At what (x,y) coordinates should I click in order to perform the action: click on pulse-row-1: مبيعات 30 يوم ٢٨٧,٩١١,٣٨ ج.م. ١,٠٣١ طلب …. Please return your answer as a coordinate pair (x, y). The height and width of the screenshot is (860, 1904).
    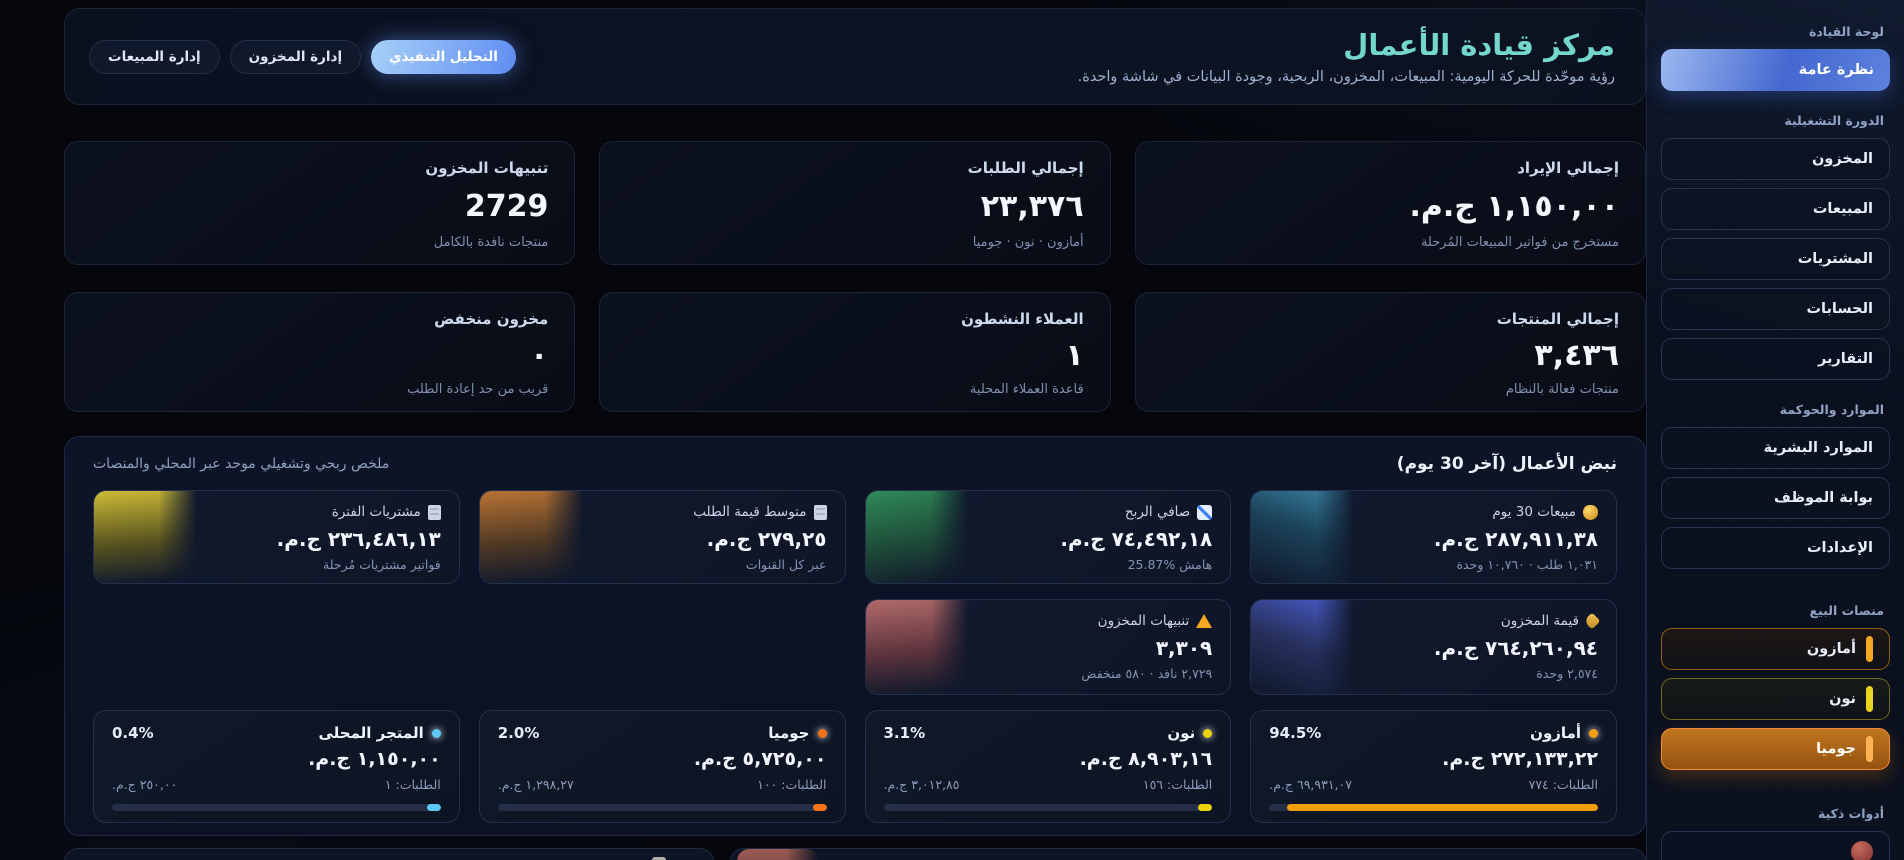
    Looking at the image, I should click on (855, 537).